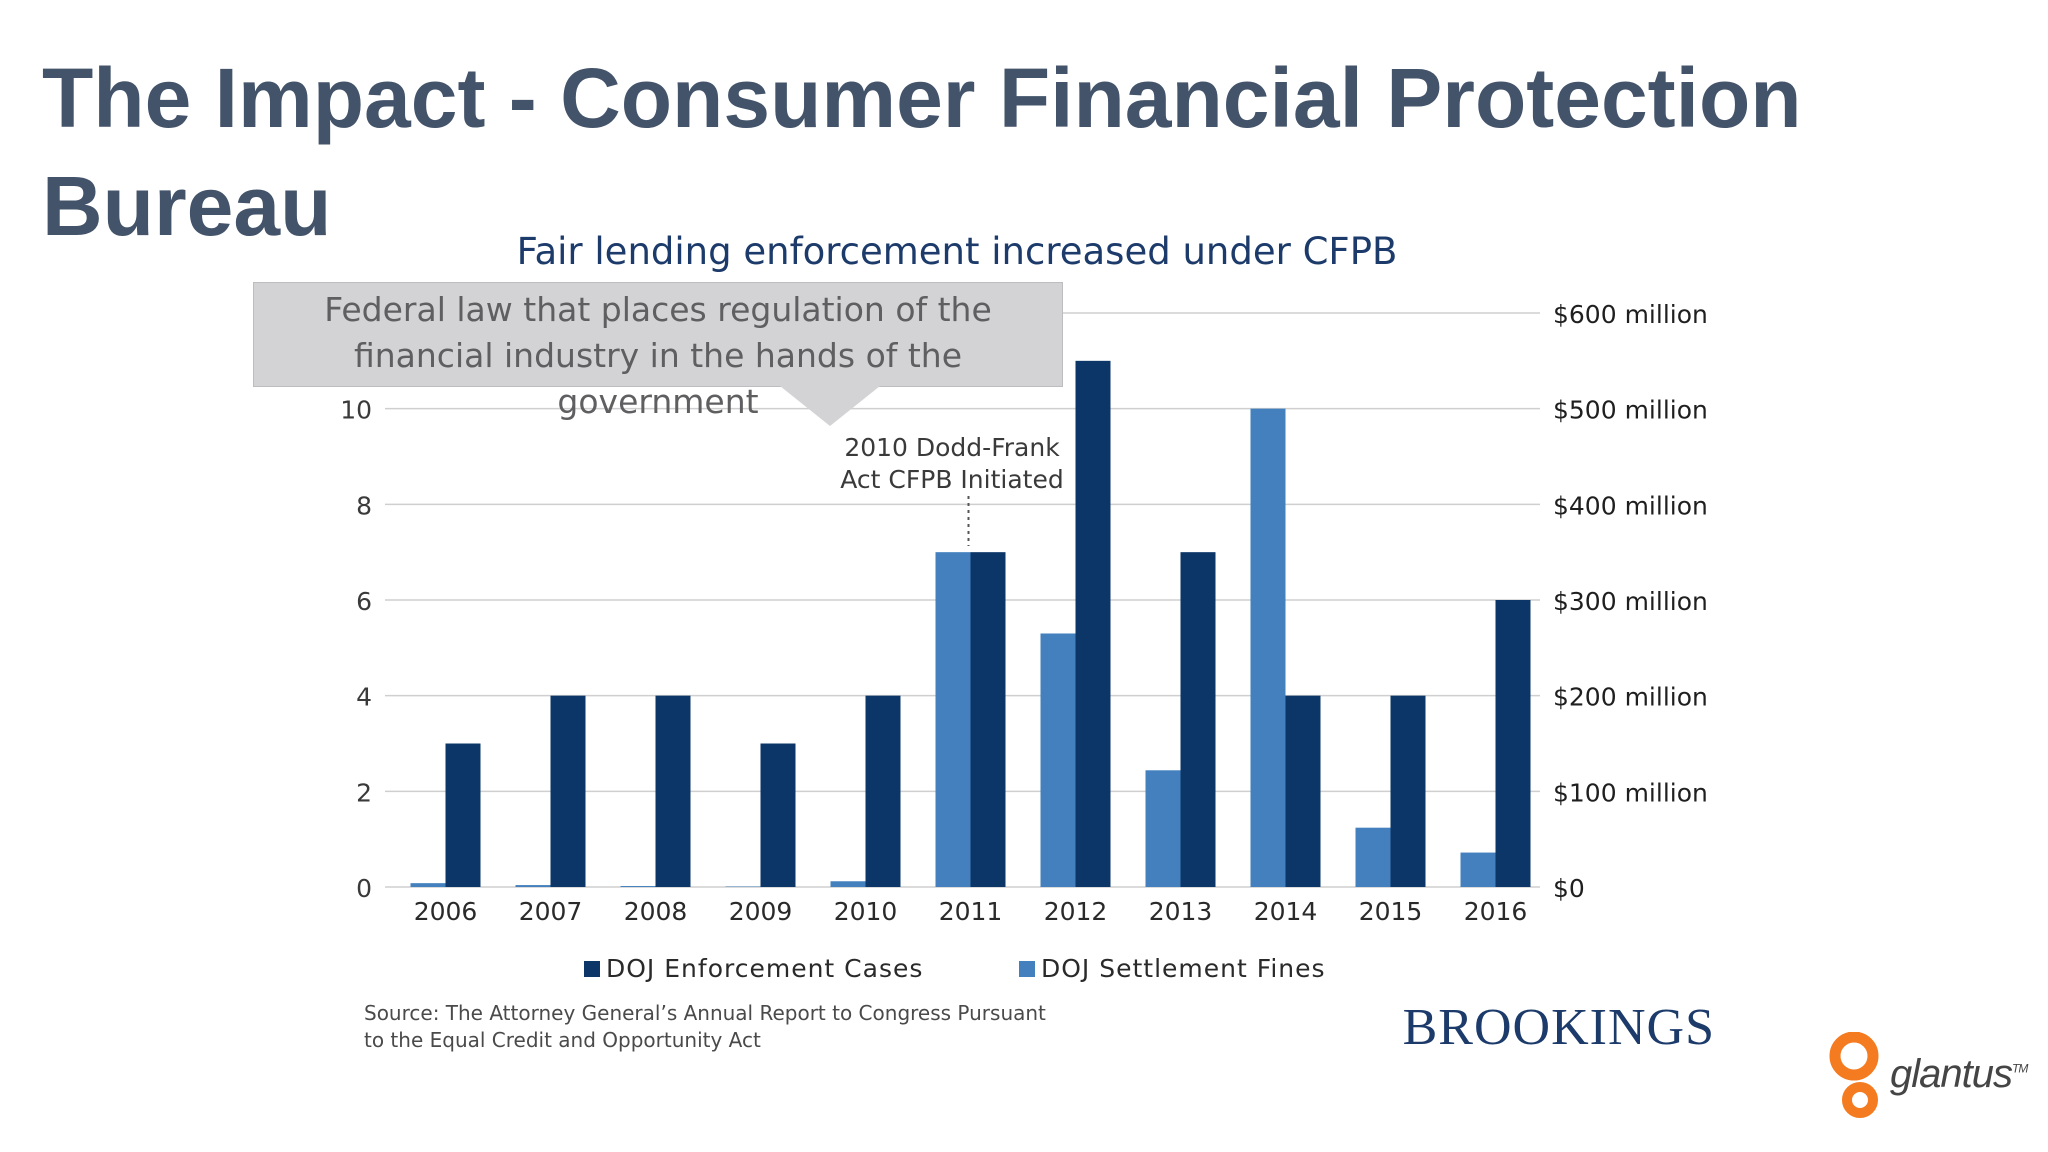 The image size is (2048, 1152). I want to click on annotation-text: 2010 Dodd-Frank, so click(952, 447).